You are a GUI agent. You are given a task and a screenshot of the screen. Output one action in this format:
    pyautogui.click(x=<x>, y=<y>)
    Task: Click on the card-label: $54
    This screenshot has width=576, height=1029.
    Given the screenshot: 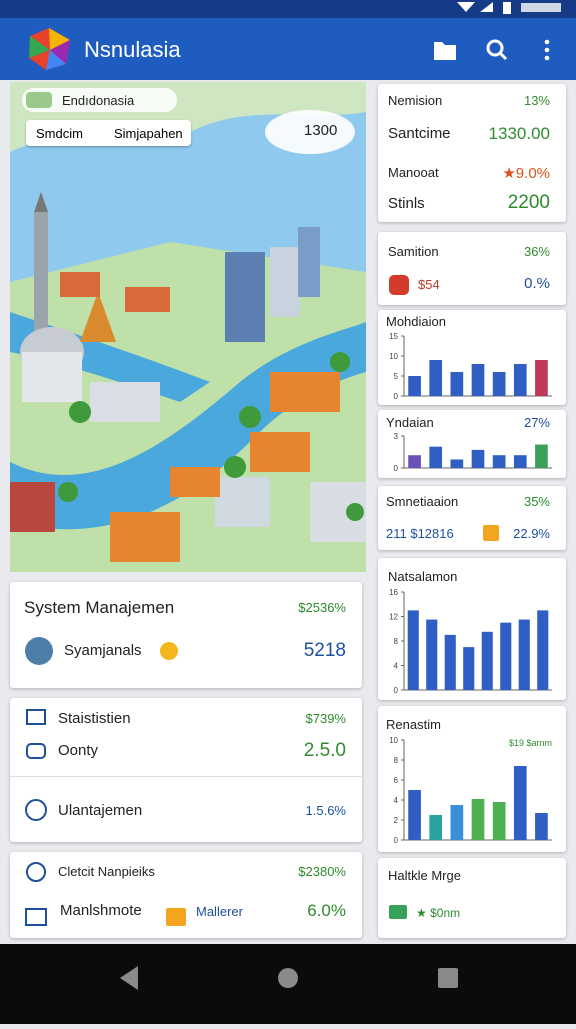 What is the action you would take?
    pyautogui.click(x=429, y=284)
    